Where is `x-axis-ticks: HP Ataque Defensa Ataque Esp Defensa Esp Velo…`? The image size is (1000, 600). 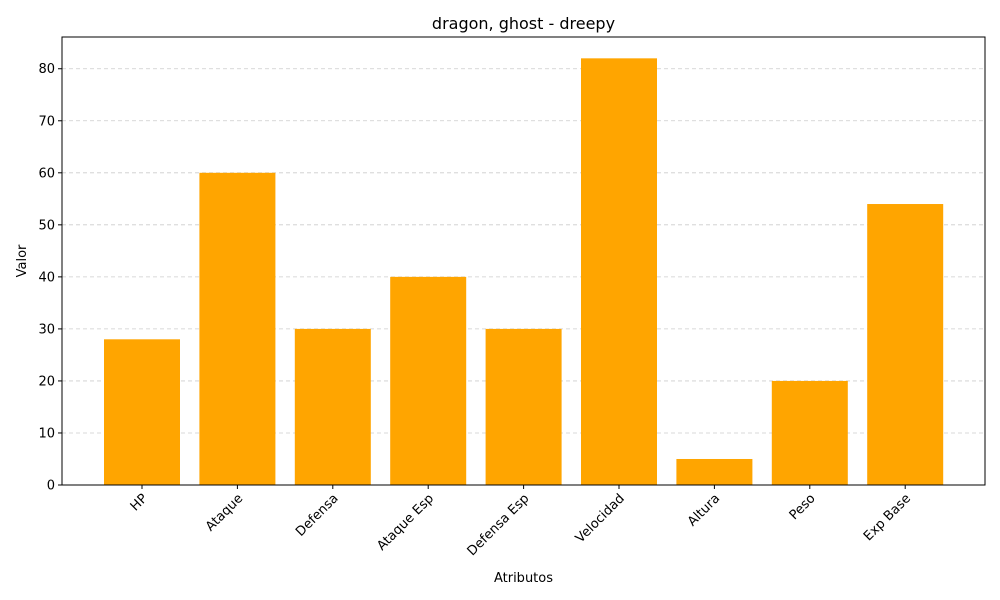 x-axis-ticks: HP Ataque Defensa Ataque Esp Defensa Esp Velo… is located at coordinates (521, 522).